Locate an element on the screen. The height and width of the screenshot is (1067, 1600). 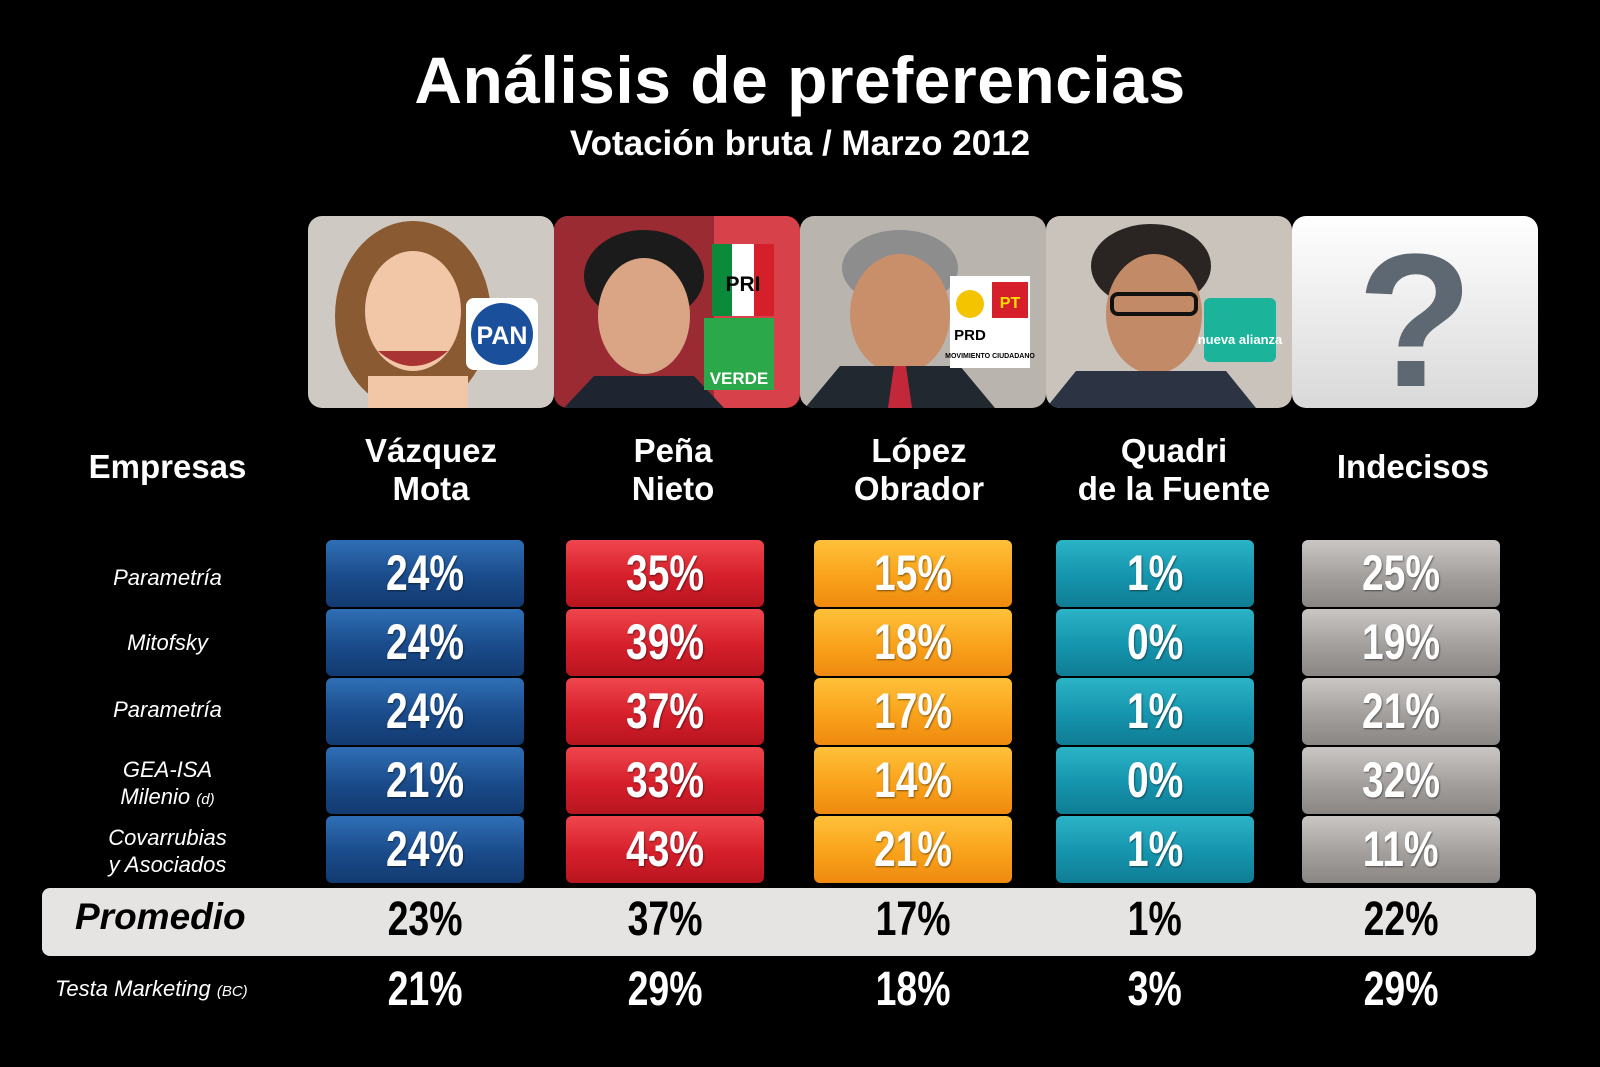
average-row is located at coordinates (789, 922).